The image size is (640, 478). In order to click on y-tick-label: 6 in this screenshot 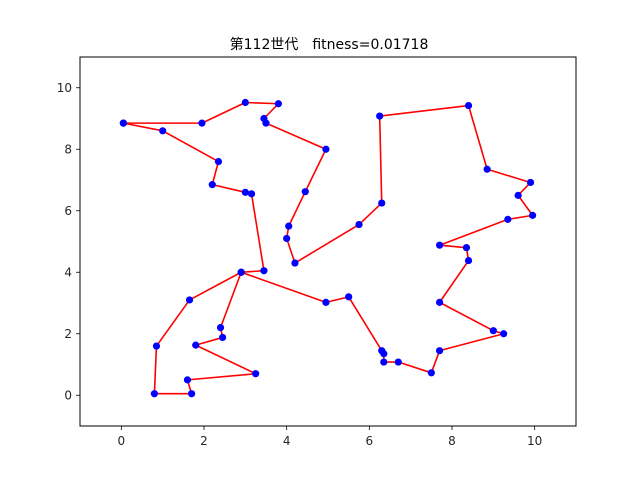, I will do `click(68, 211)`.